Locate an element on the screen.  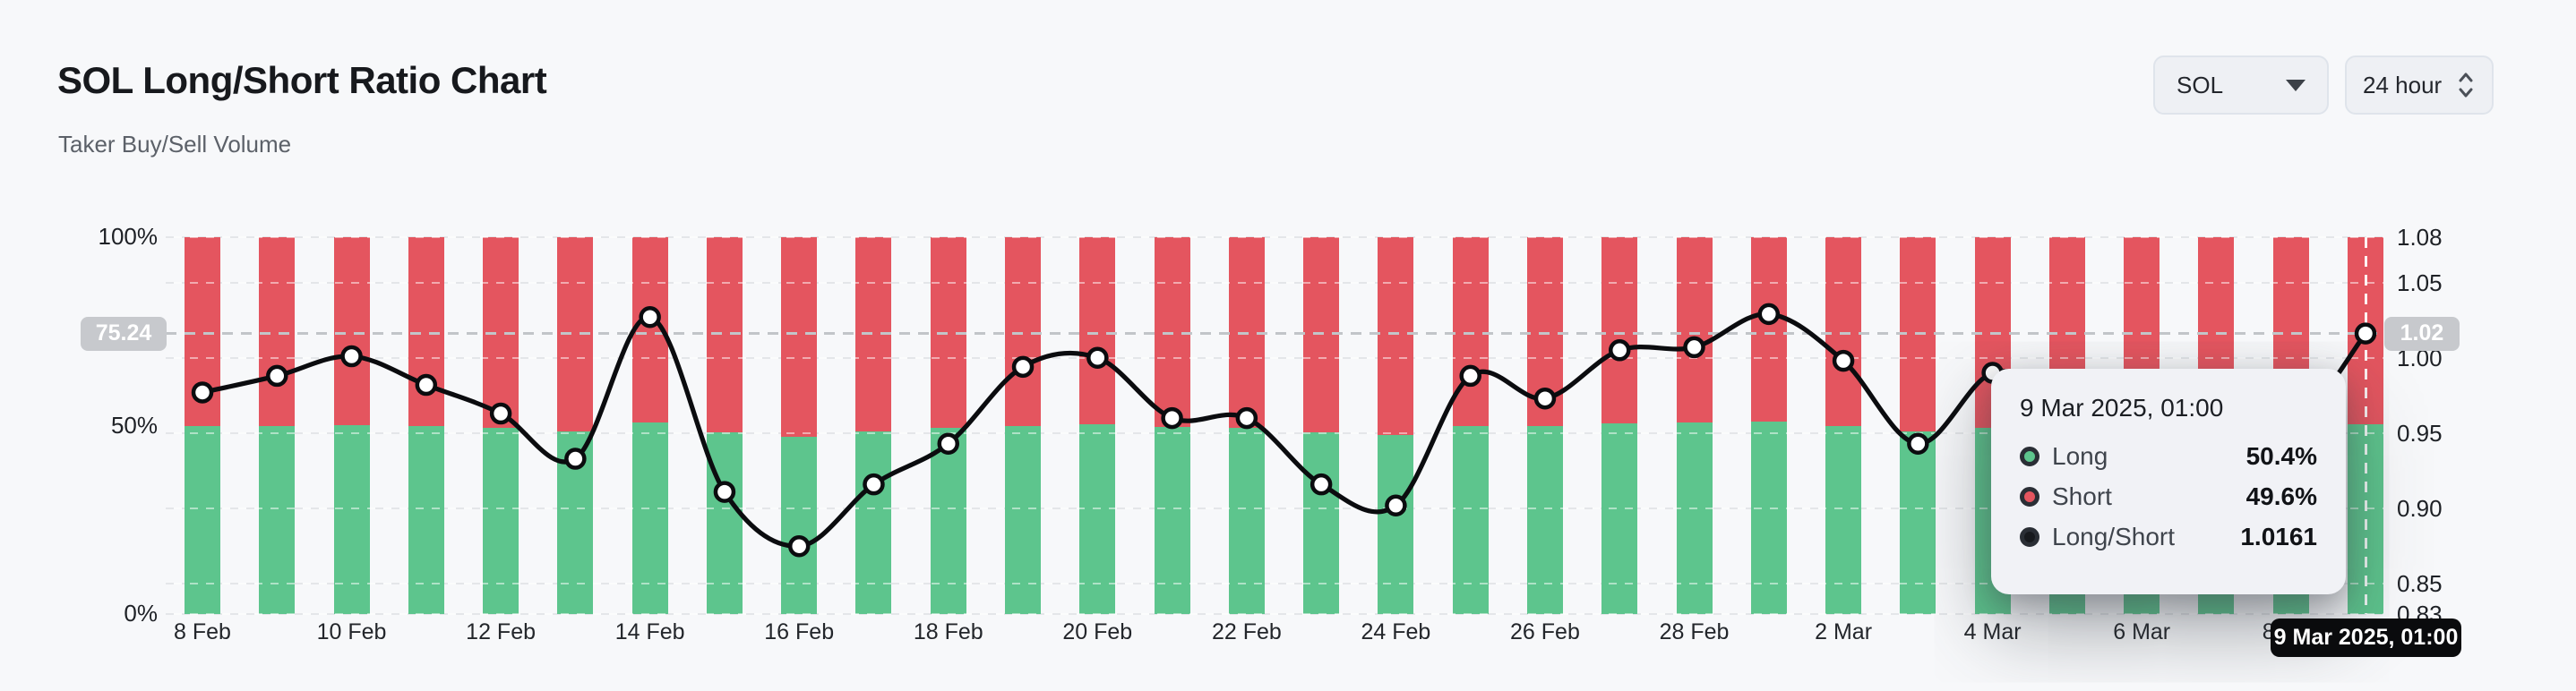
x-axis-label: 4 Mar is located at coordinates (1992, 631).